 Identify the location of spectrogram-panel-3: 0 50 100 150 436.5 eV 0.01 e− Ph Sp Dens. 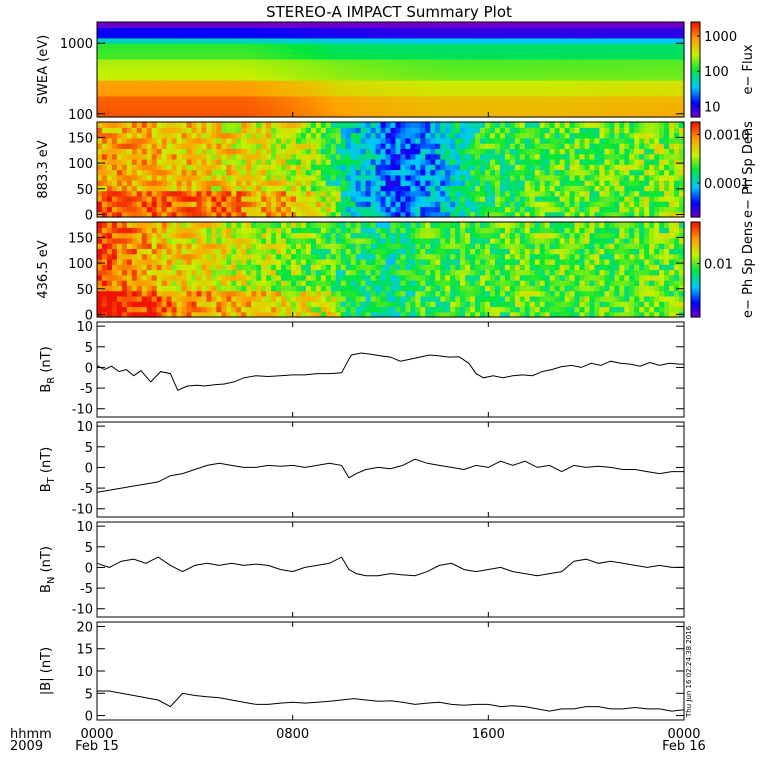
(396, 272).